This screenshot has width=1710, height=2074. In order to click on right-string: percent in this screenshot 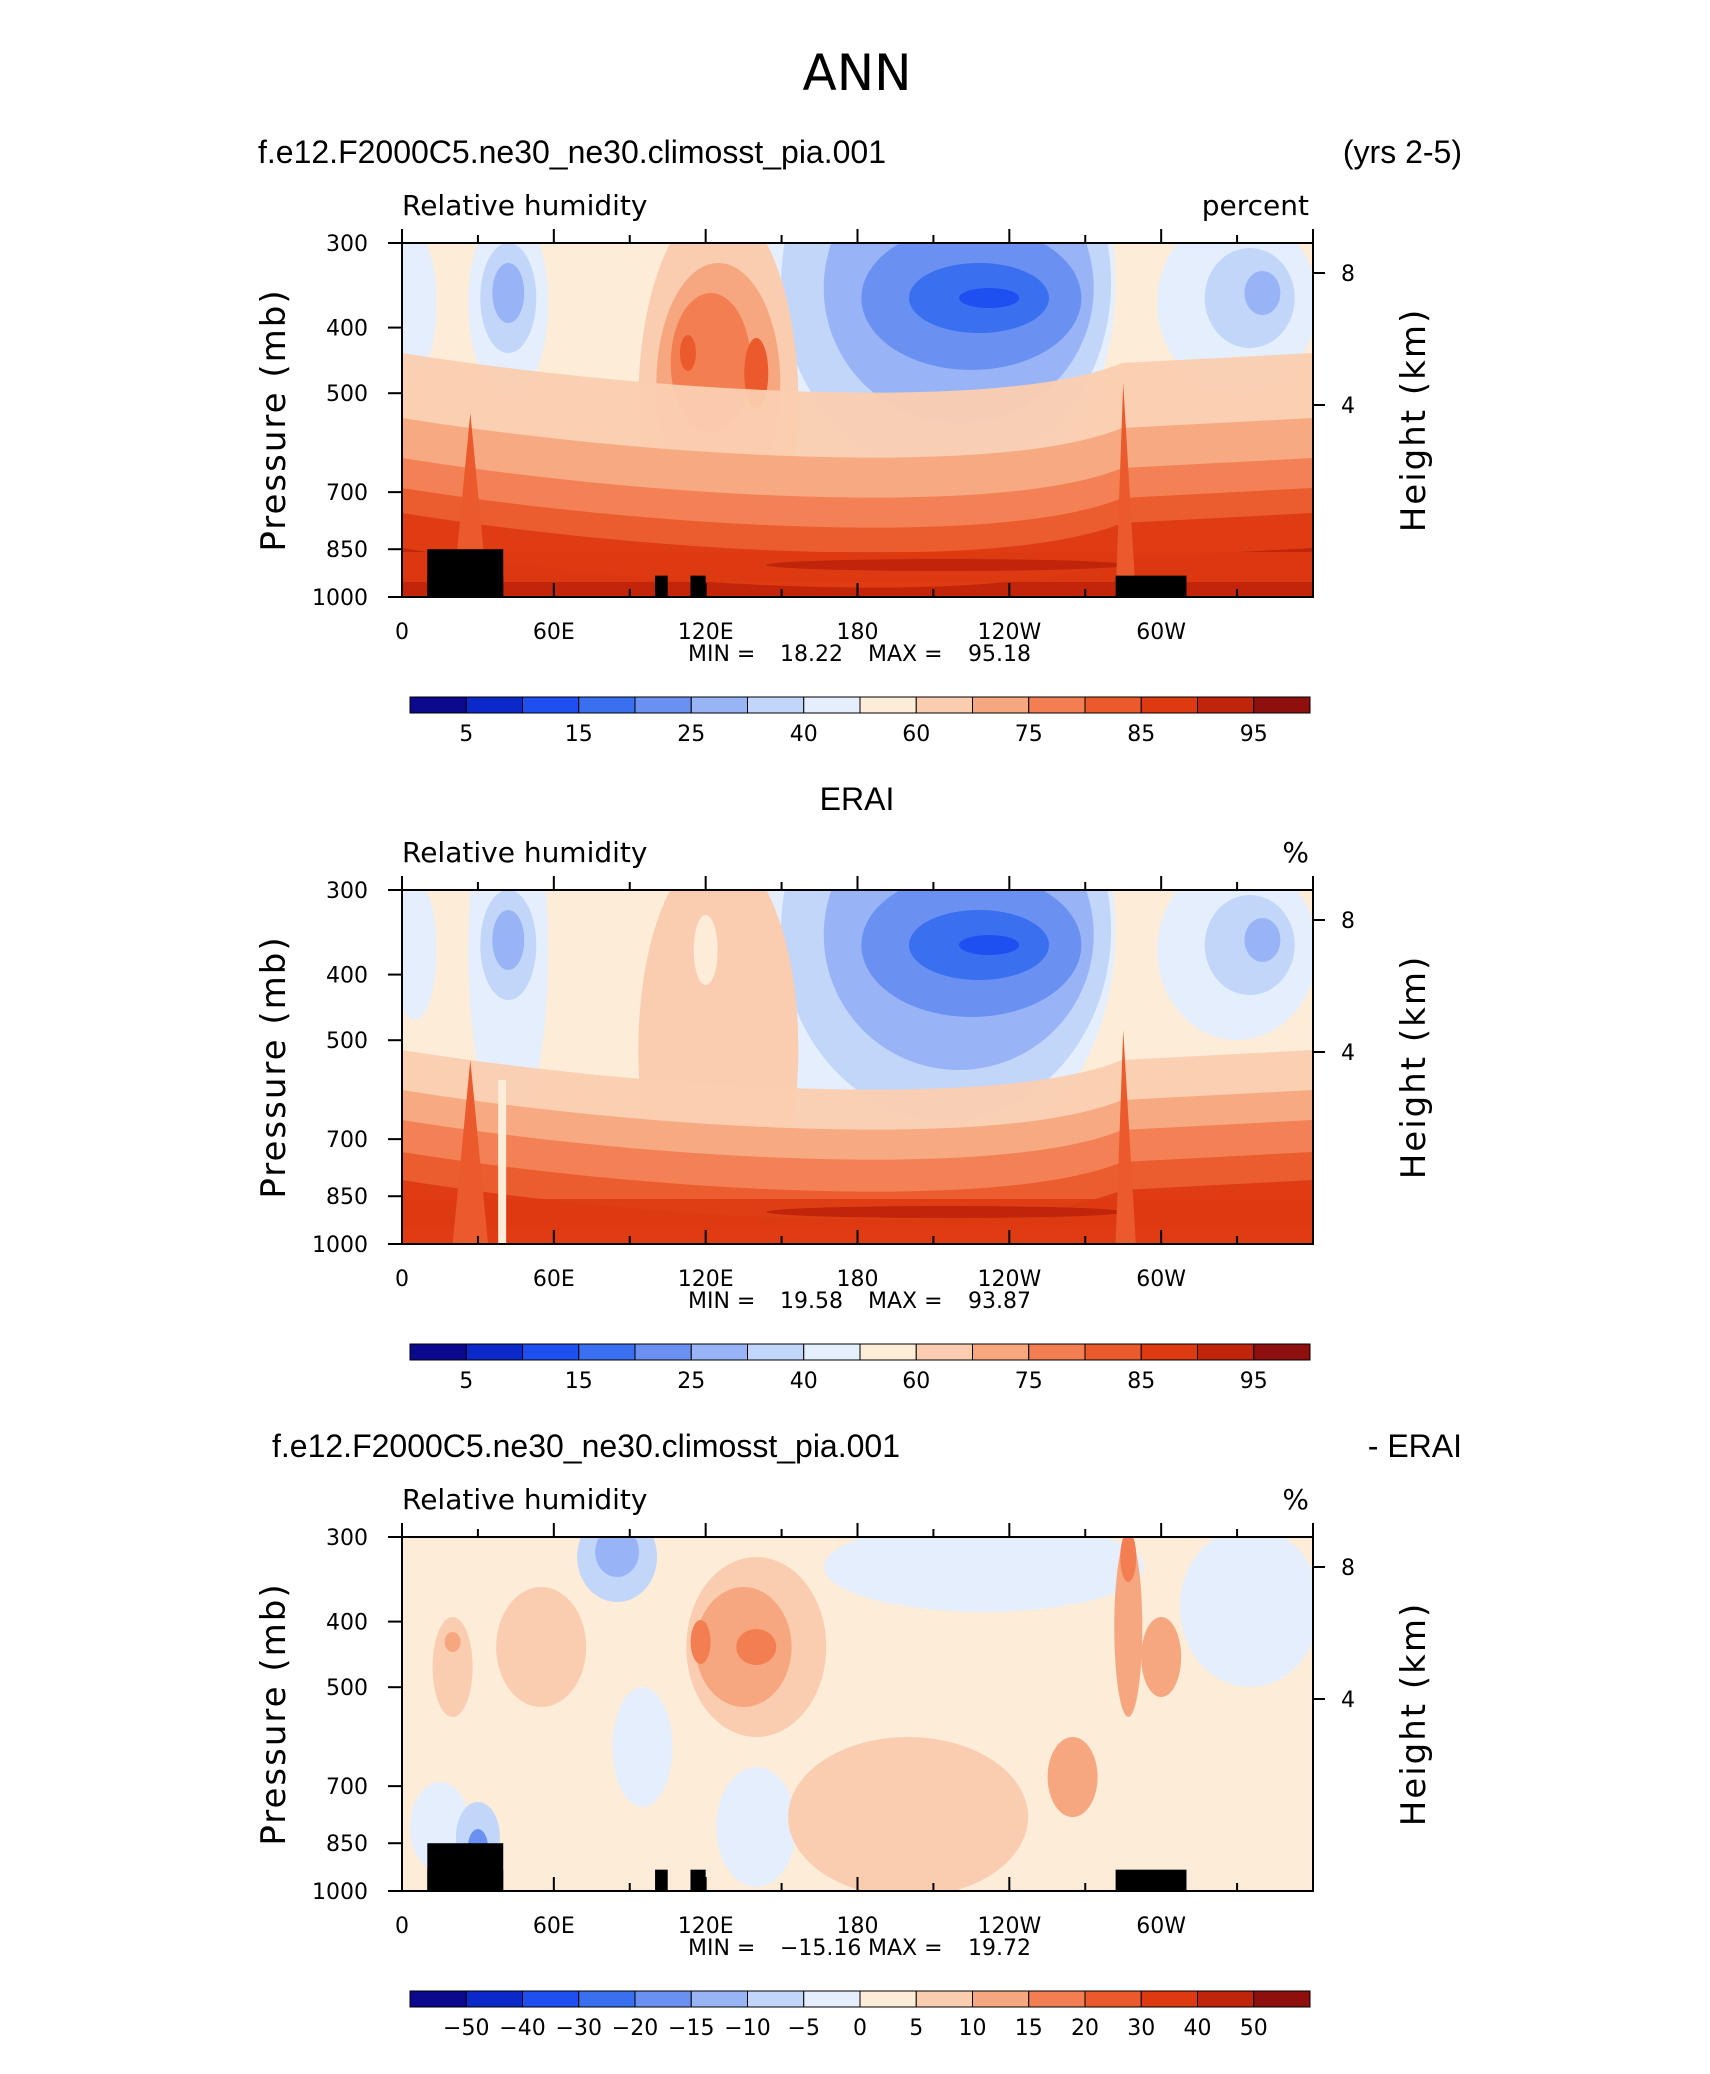, I will do `click(1255, 205)`.